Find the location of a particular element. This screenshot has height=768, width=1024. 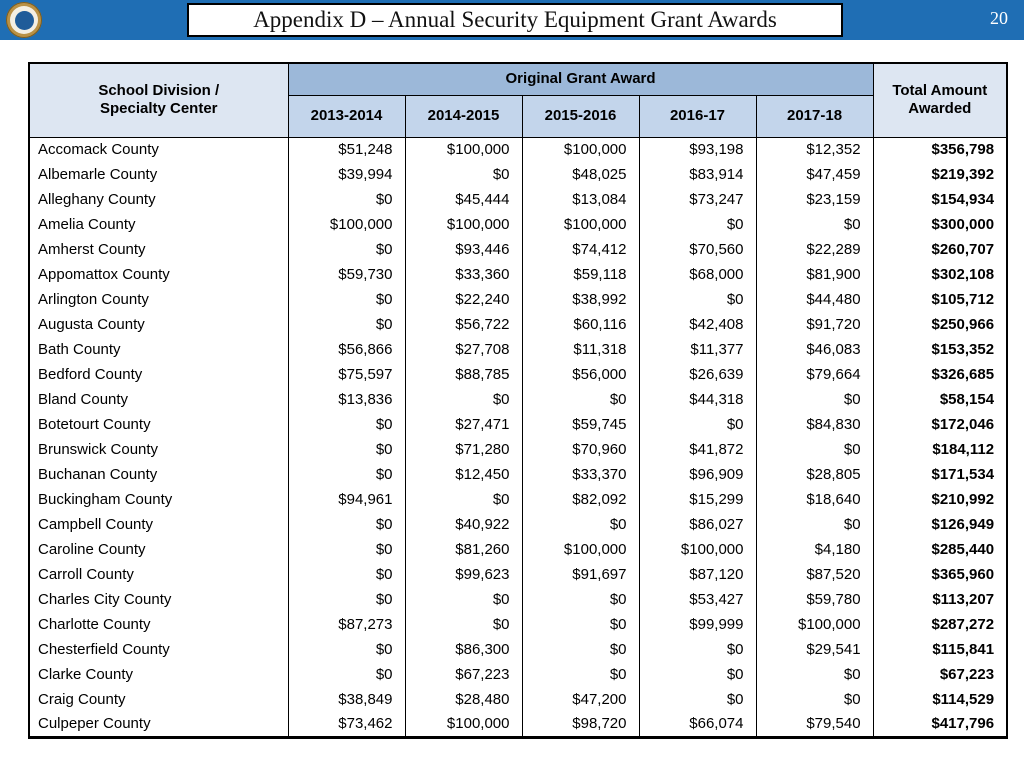

grant-amount-cell: $22,240 is located at coordinates (463, 299).